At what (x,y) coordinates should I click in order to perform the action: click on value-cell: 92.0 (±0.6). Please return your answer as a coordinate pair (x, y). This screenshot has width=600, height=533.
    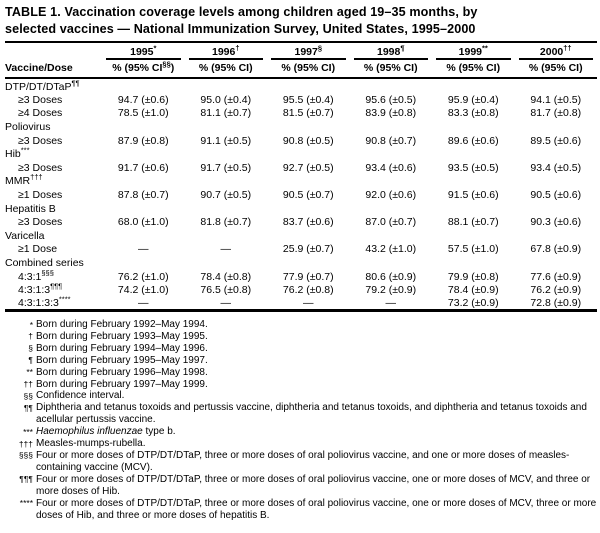
    Looking at the image, I should click on (391, 194).